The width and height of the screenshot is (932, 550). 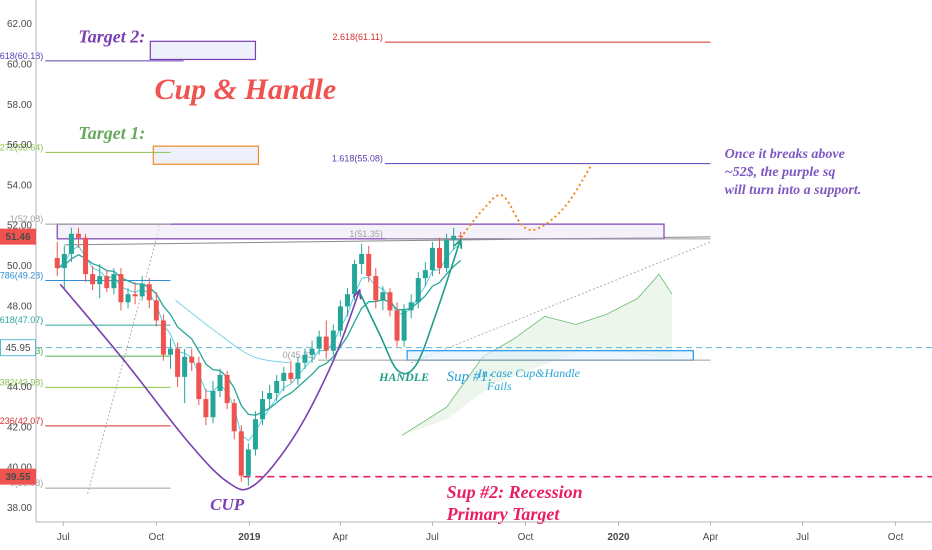 What do you see at coordinates (19, 427) in the screenshot?
I see `y-tick-label-2: 42.00` at bounding box center [19, 427].